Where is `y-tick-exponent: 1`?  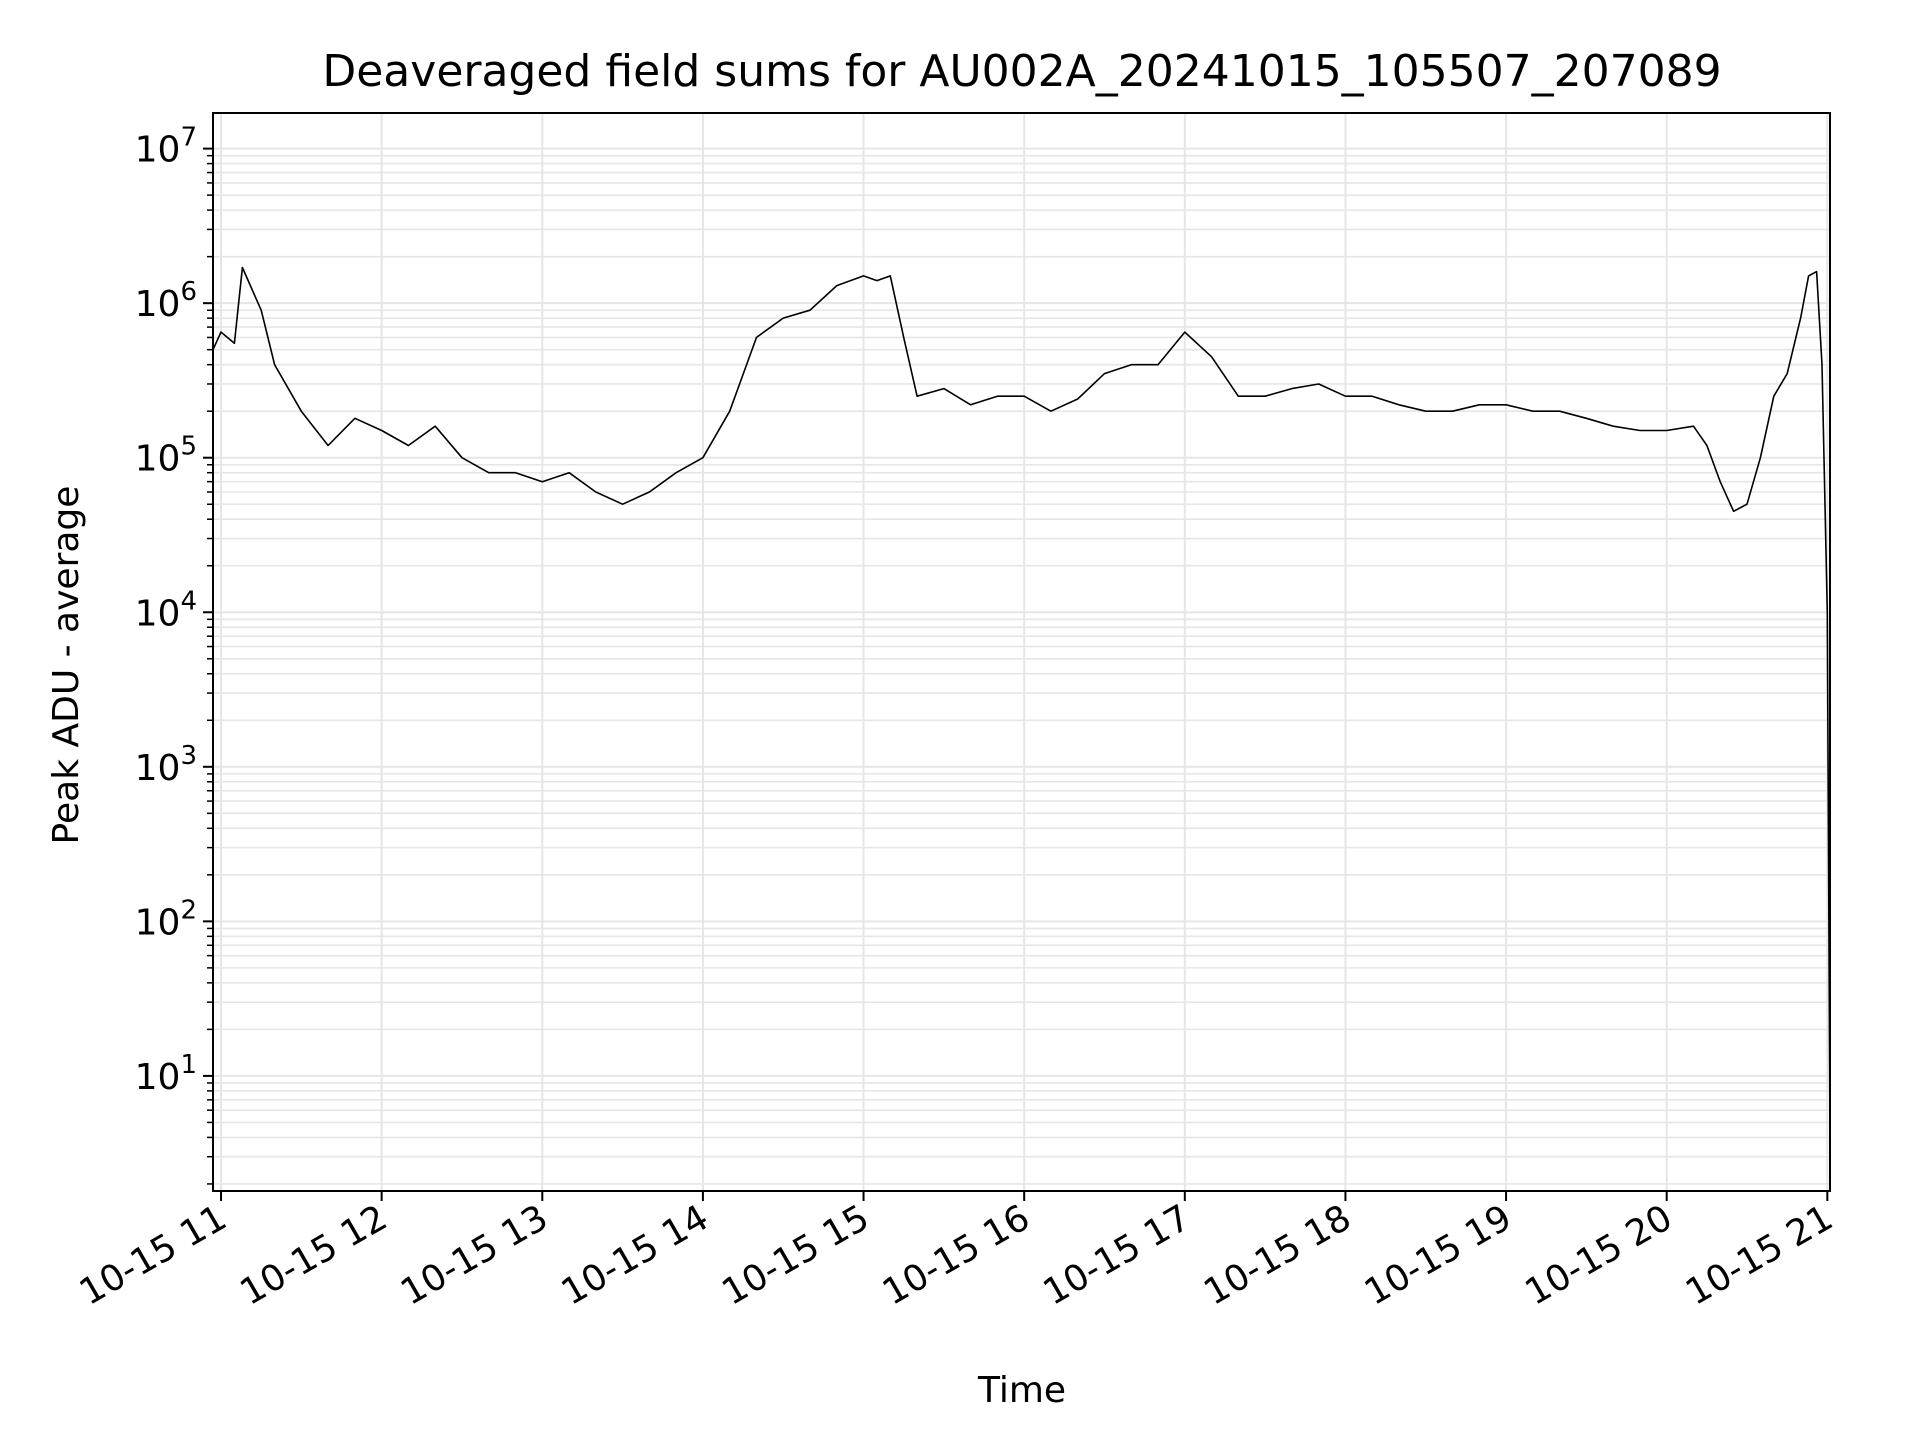
y-tick-exponent: 1 is located at coordinates (188, 1065).